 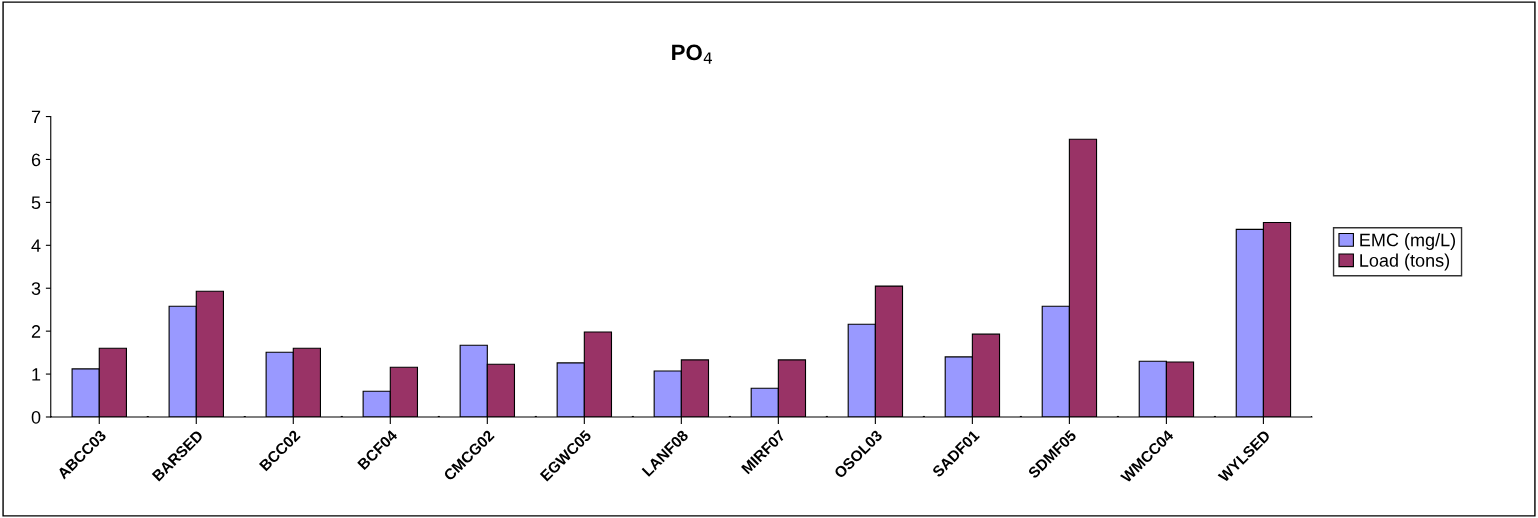 I want to click on y-tick-label: 5, so click(x=36, y=203).